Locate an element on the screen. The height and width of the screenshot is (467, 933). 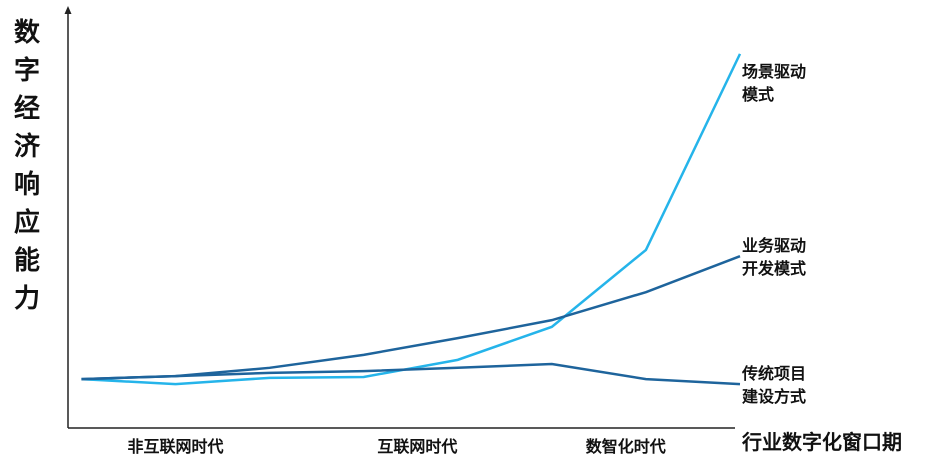
series-line is located at coordinates (411, 374).